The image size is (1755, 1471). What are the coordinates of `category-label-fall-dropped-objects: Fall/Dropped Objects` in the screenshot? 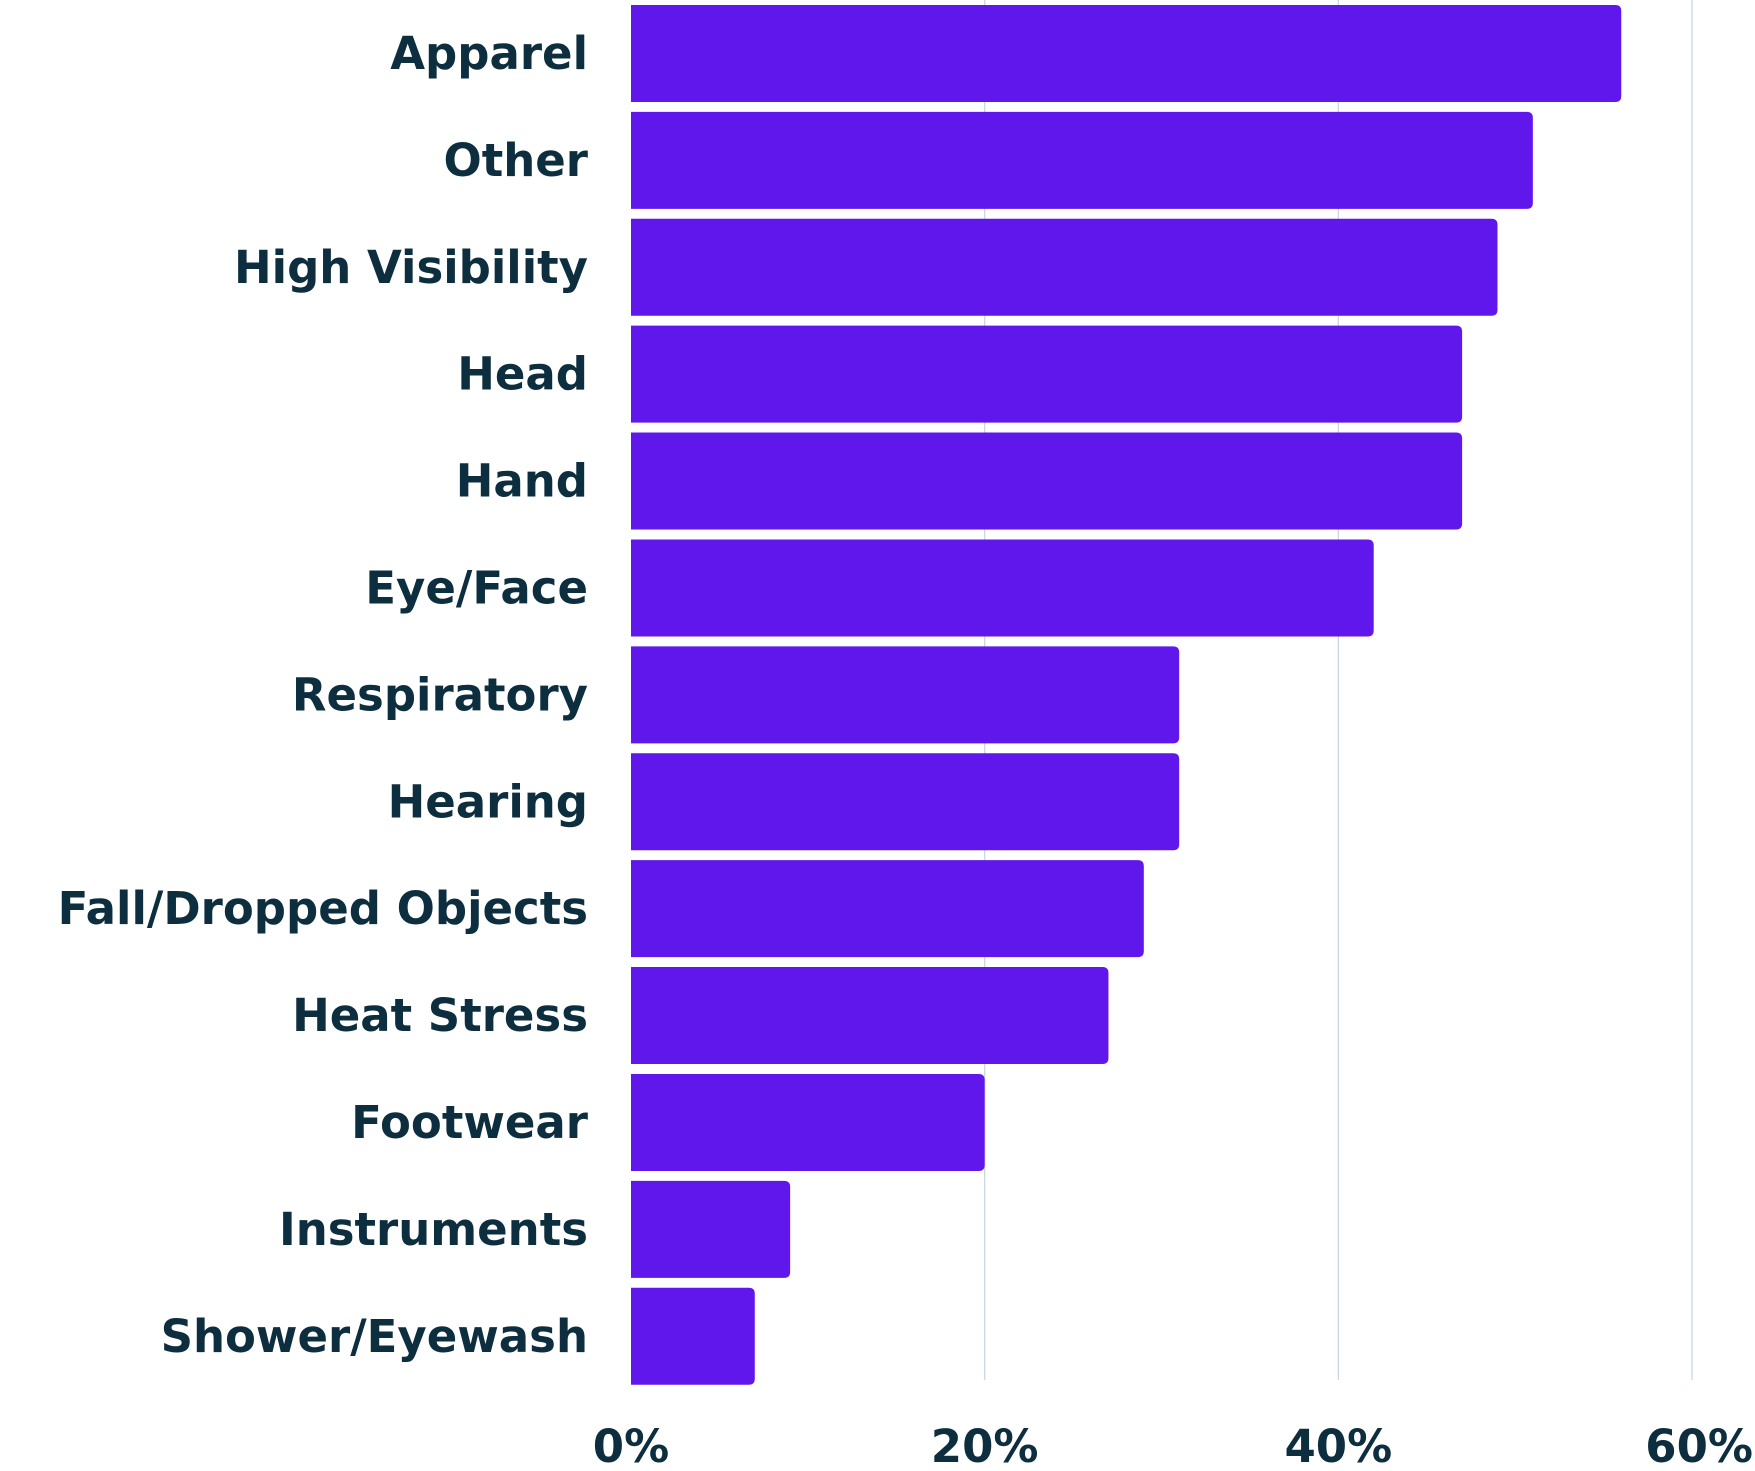 It's located at (323, 908).